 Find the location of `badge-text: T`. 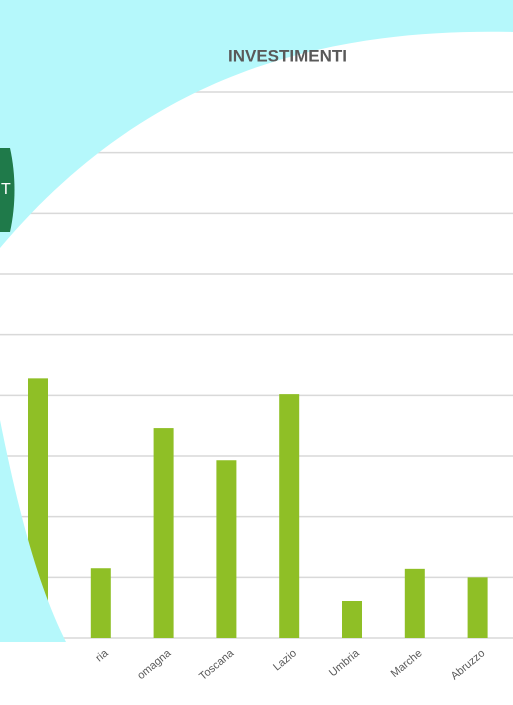

badge-text: T is located at coordinates (6, 189).